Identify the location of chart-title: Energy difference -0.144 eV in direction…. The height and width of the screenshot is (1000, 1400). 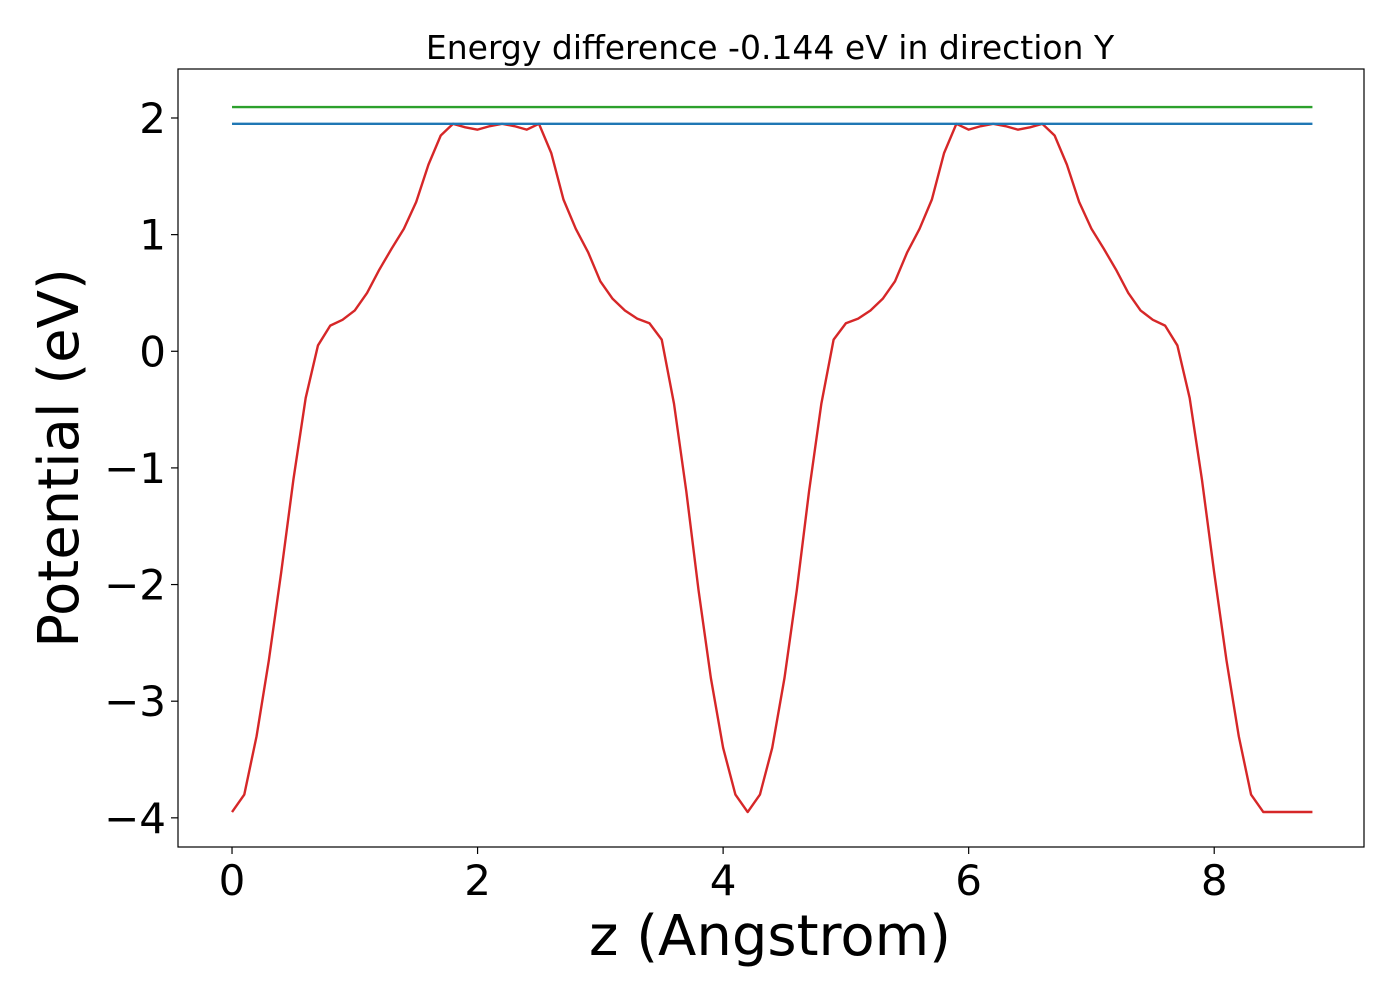
(770, 47).